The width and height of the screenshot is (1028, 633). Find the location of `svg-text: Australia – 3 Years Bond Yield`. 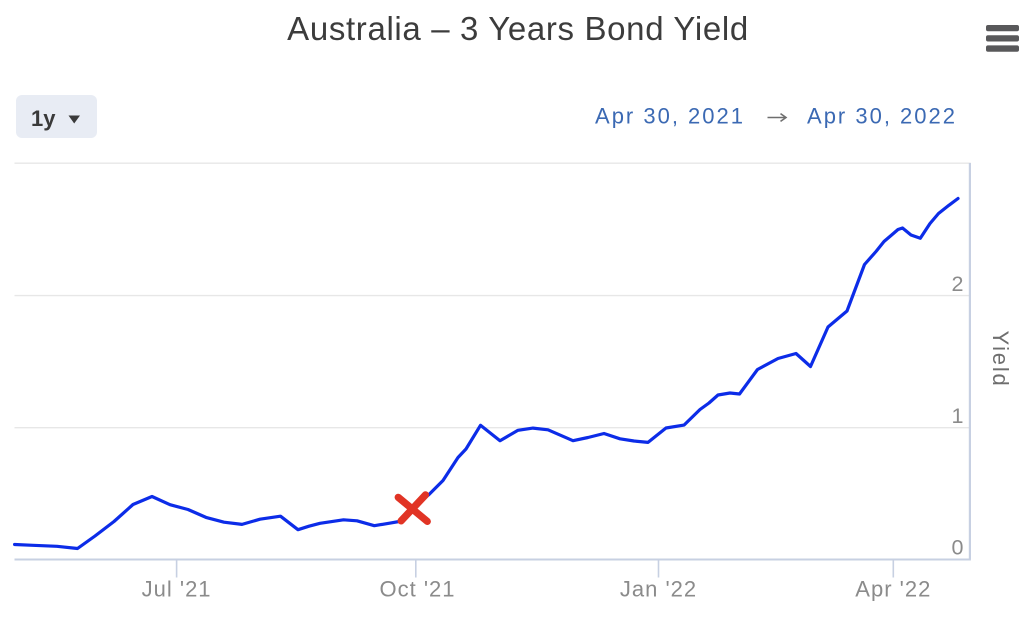

svg-text: Australia – 3 Years Bond Yield is located at coordinates (518, 28).